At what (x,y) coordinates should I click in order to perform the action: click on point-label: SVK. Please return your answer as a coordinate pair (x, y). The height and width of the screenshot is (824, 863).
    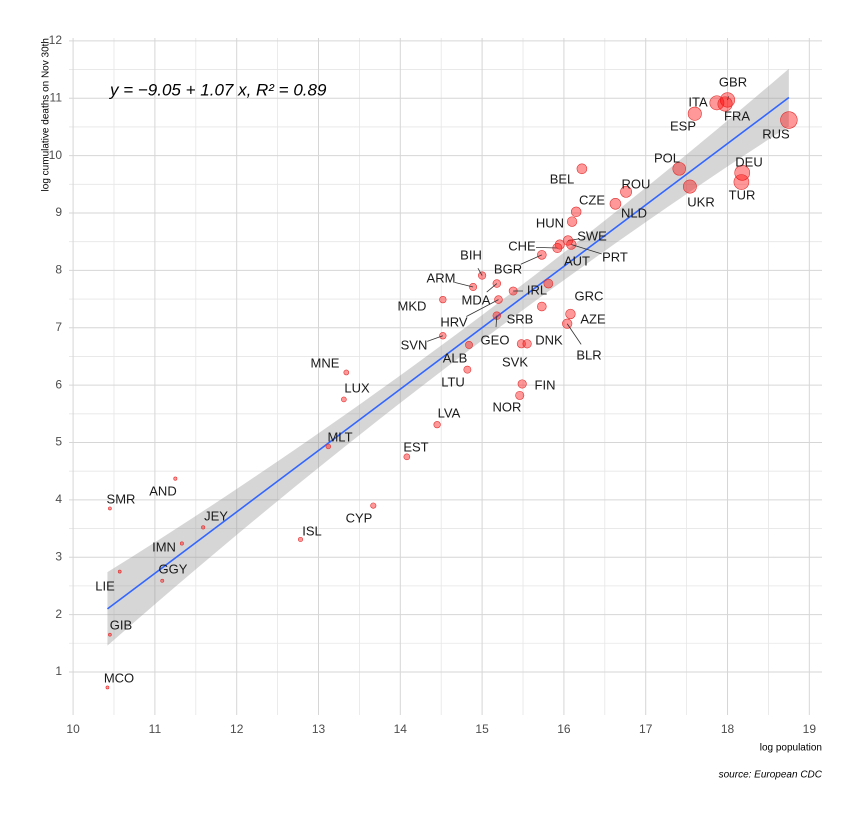
    Looking at the image, I should click on (515, 361).